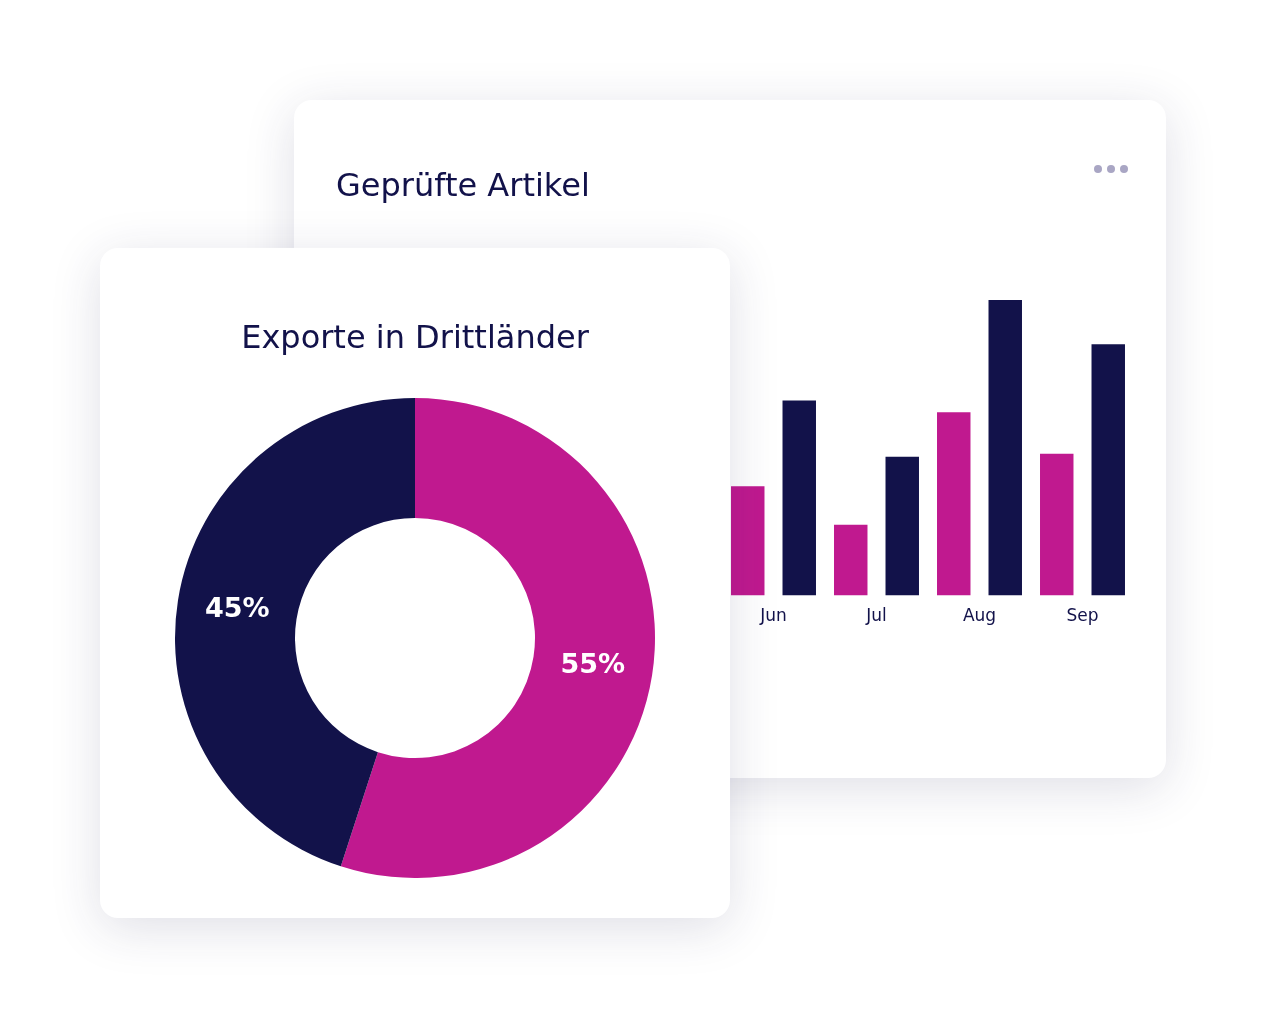 The image size is (1266, 1020). What do you see at coordinates (979, 615) in the screenshot?
I see `x-tick-label: Aug` at bounding box center [979, 615].